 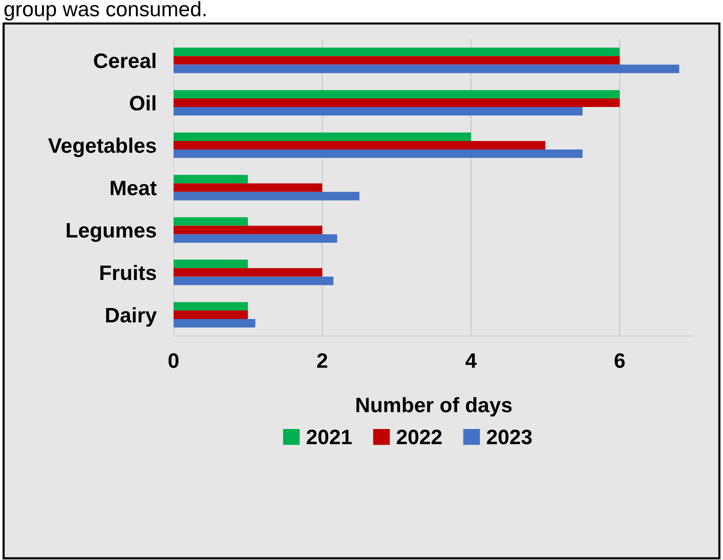 I want to click on x-tick-label: 2, so click(x=322, y=360).